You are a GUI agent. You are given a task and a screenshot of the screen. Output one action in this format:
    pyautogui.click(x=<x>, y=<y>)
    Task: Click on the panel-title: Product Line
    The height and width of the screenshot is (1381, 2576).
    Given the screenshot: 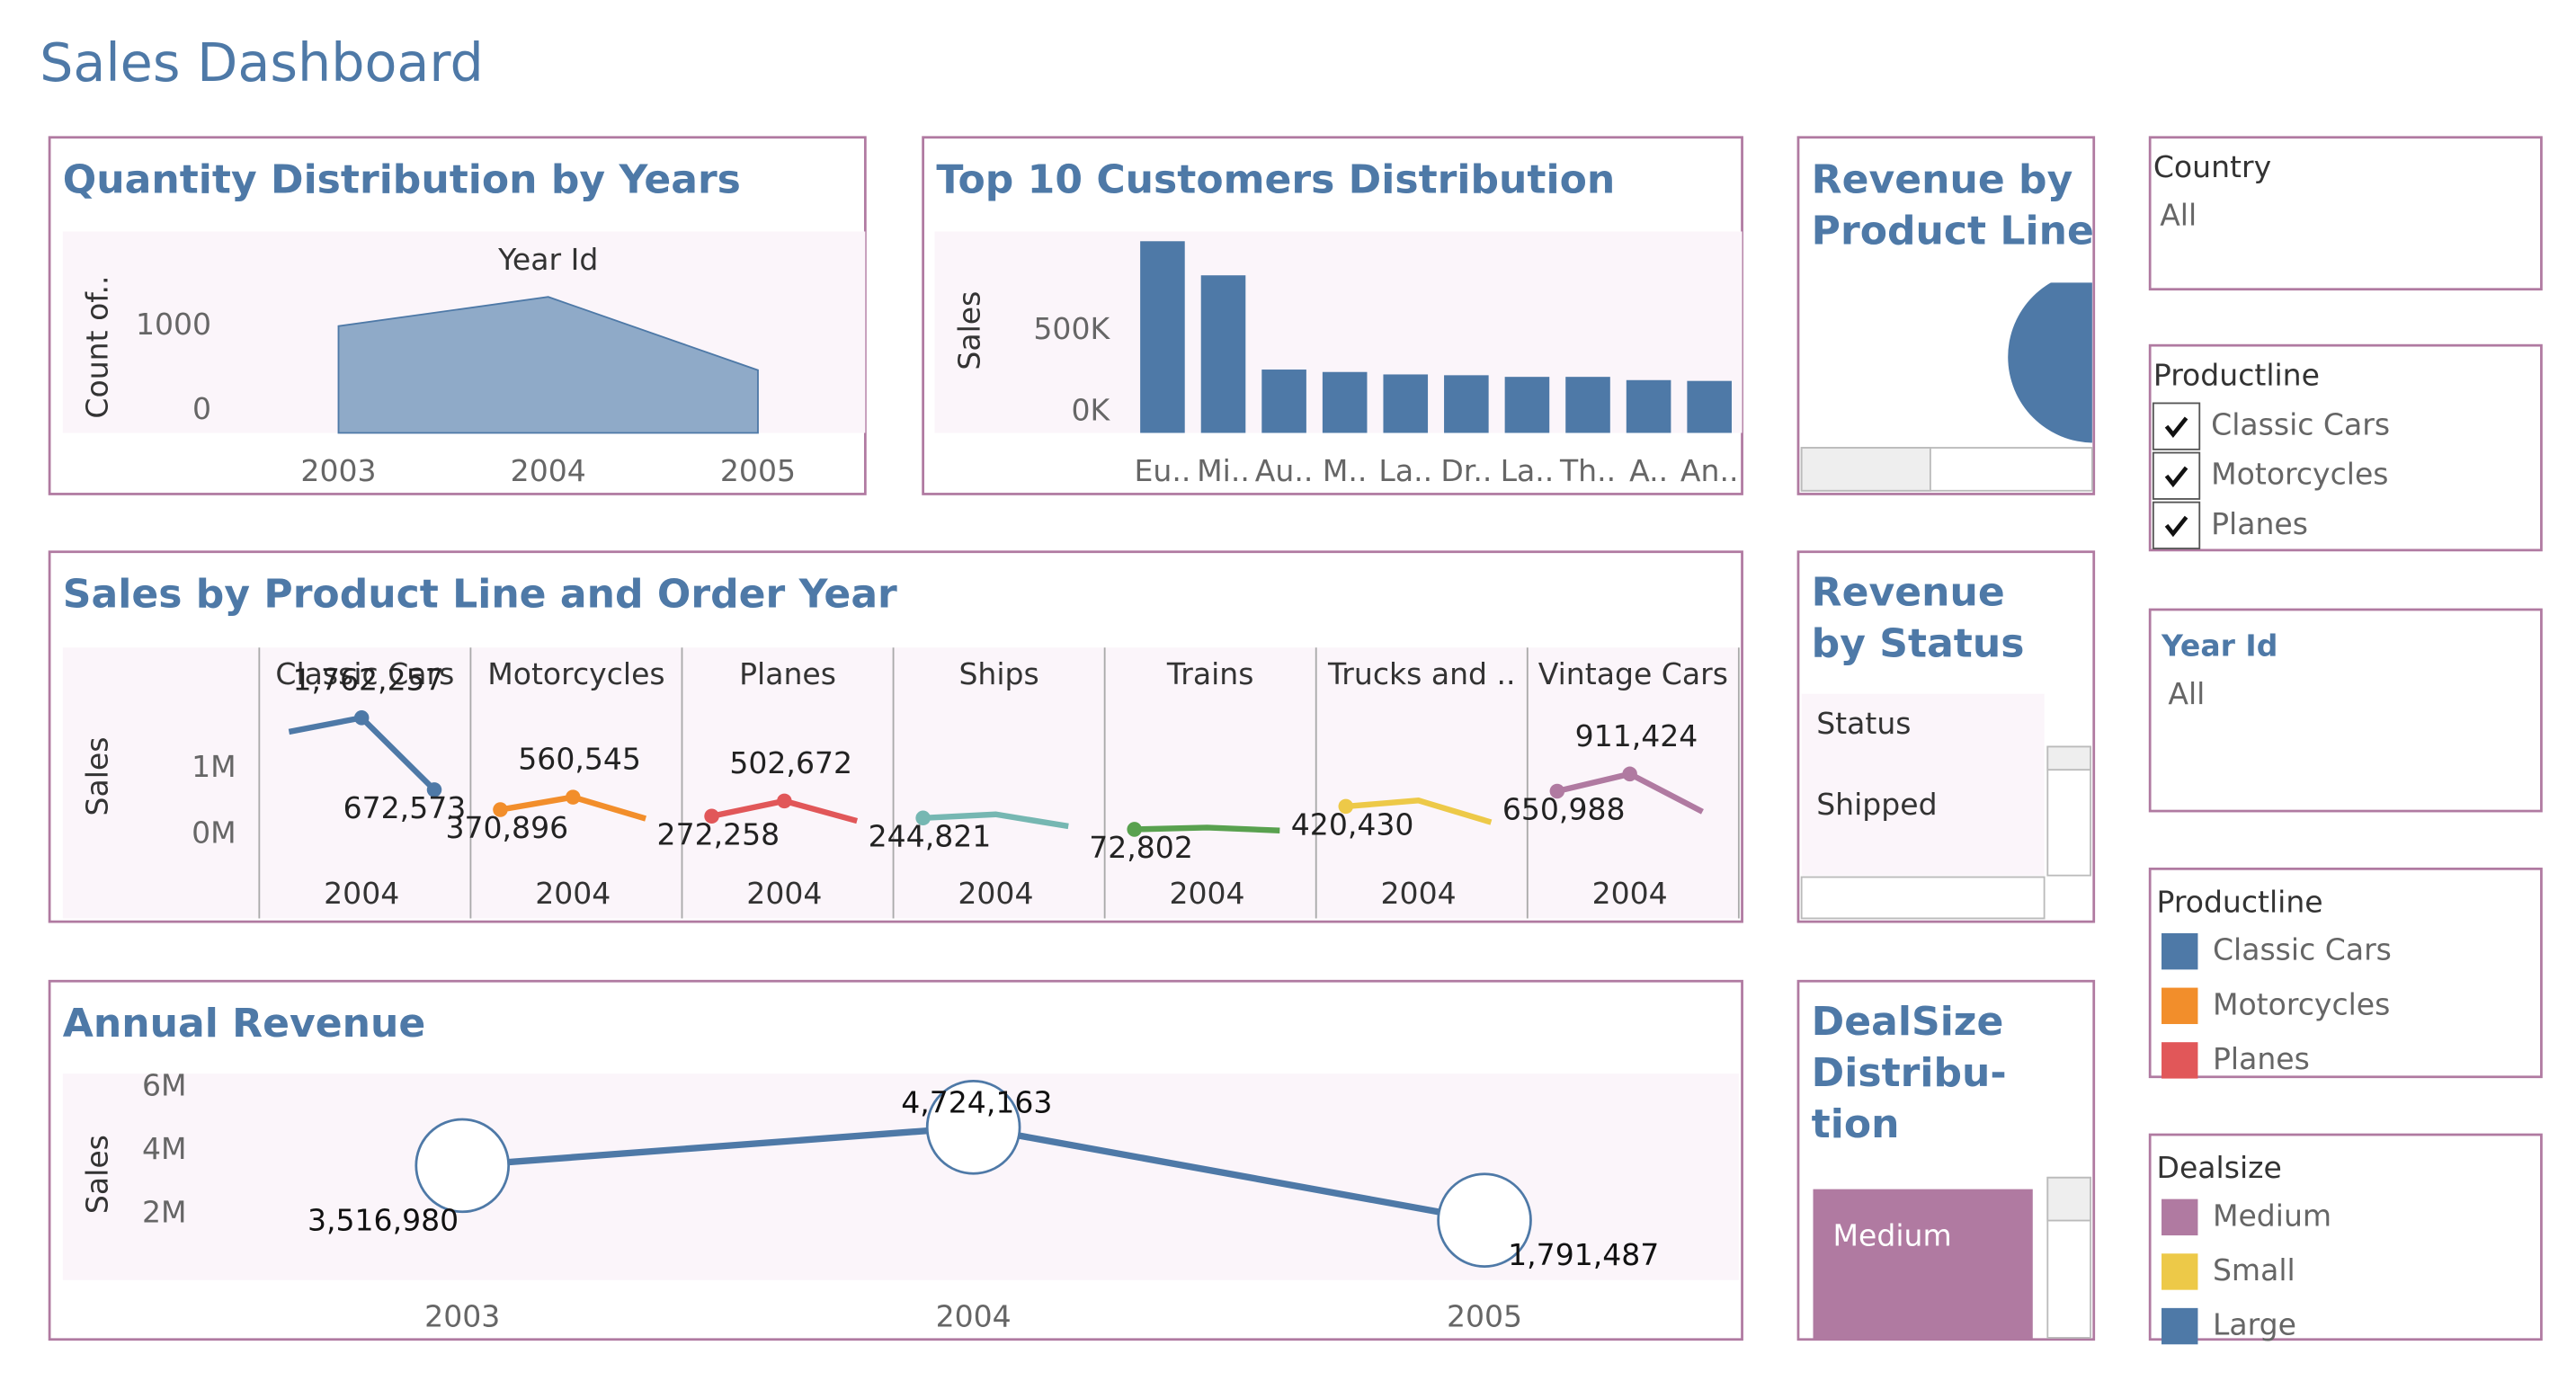 What is the action you would take?
    pyautogui.click(x=1953, y=231)
    